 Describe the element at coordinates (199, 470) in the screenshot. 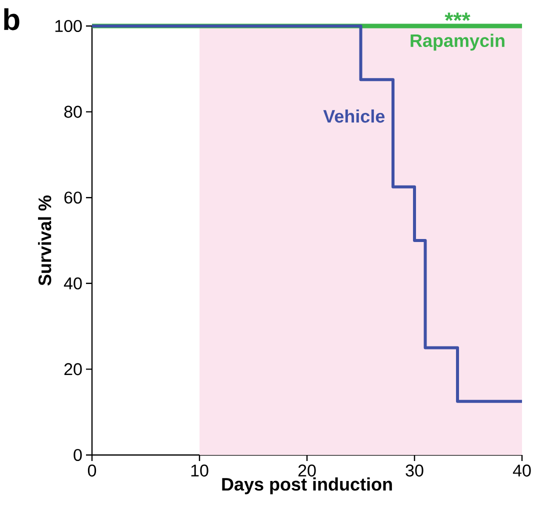

I see `x-tick-label: 10` at that location.